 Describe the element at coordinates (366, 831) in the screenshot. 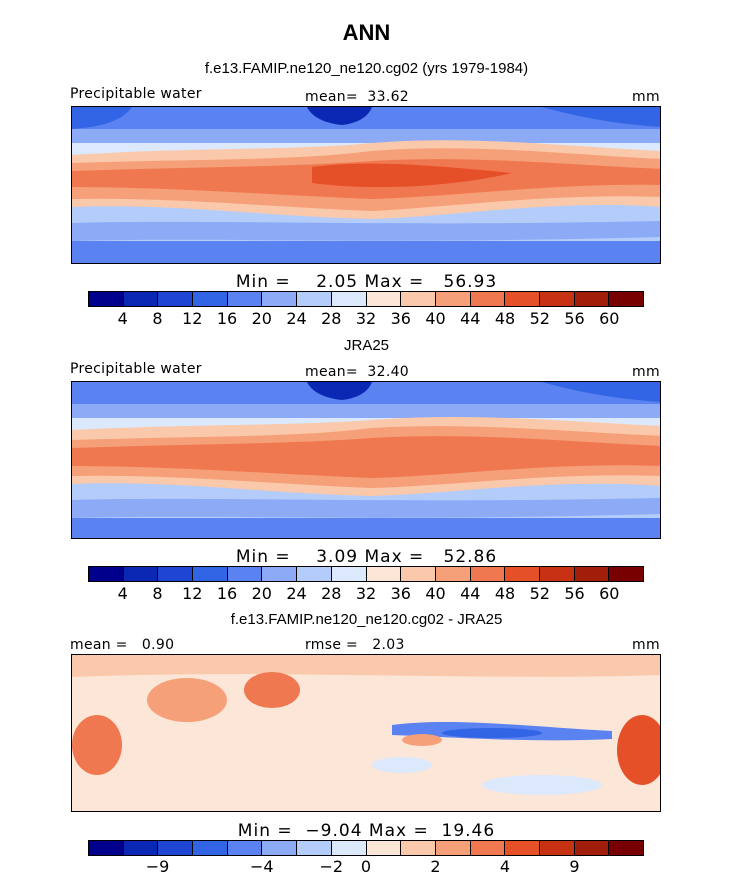

I see `panel-3-minmax: Min = −9.04 Max = 19.46` at that location.